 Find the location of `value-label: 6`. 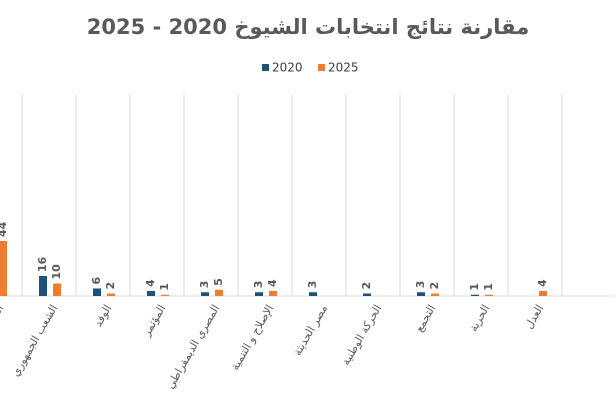

value-label: 6 is located at coordinates (96, 281).